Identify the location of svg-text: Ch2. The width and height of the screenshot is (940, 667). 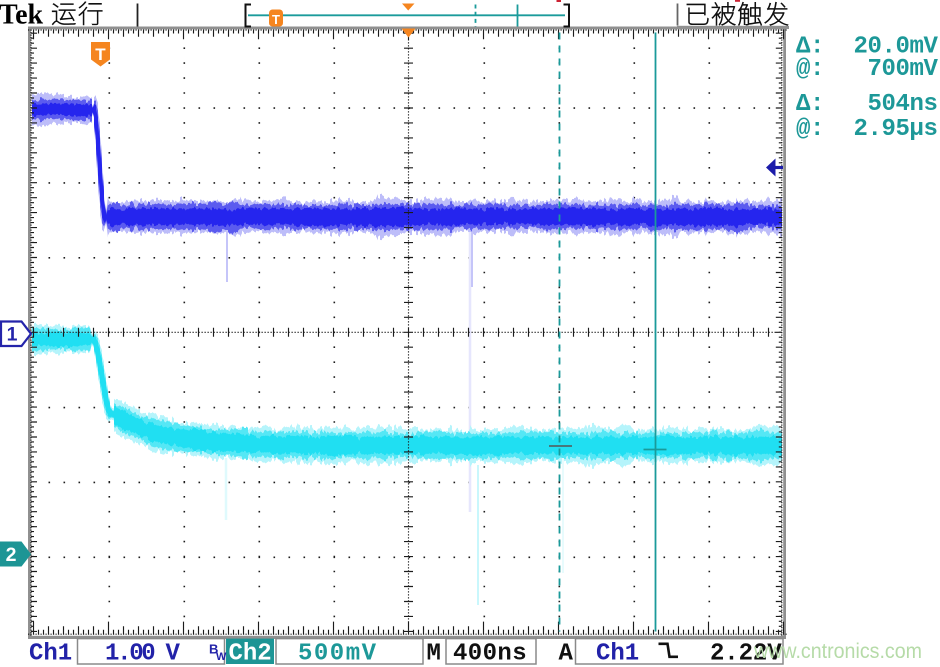
(250, 654).